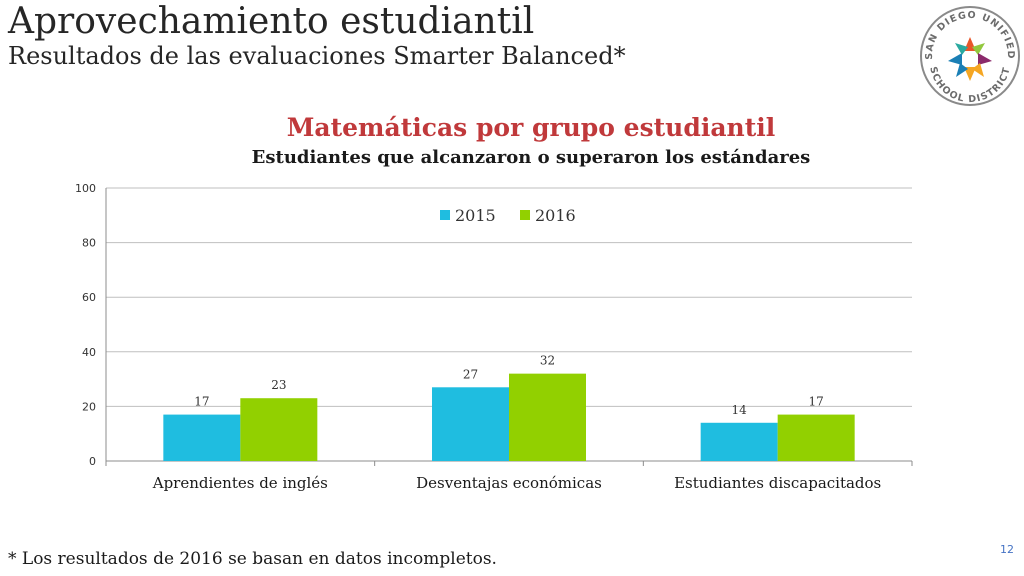  What do you see at coordinates (475, 215) in the screenshot?
I see `legend-label: 2015` at bounding box center [475, 215].